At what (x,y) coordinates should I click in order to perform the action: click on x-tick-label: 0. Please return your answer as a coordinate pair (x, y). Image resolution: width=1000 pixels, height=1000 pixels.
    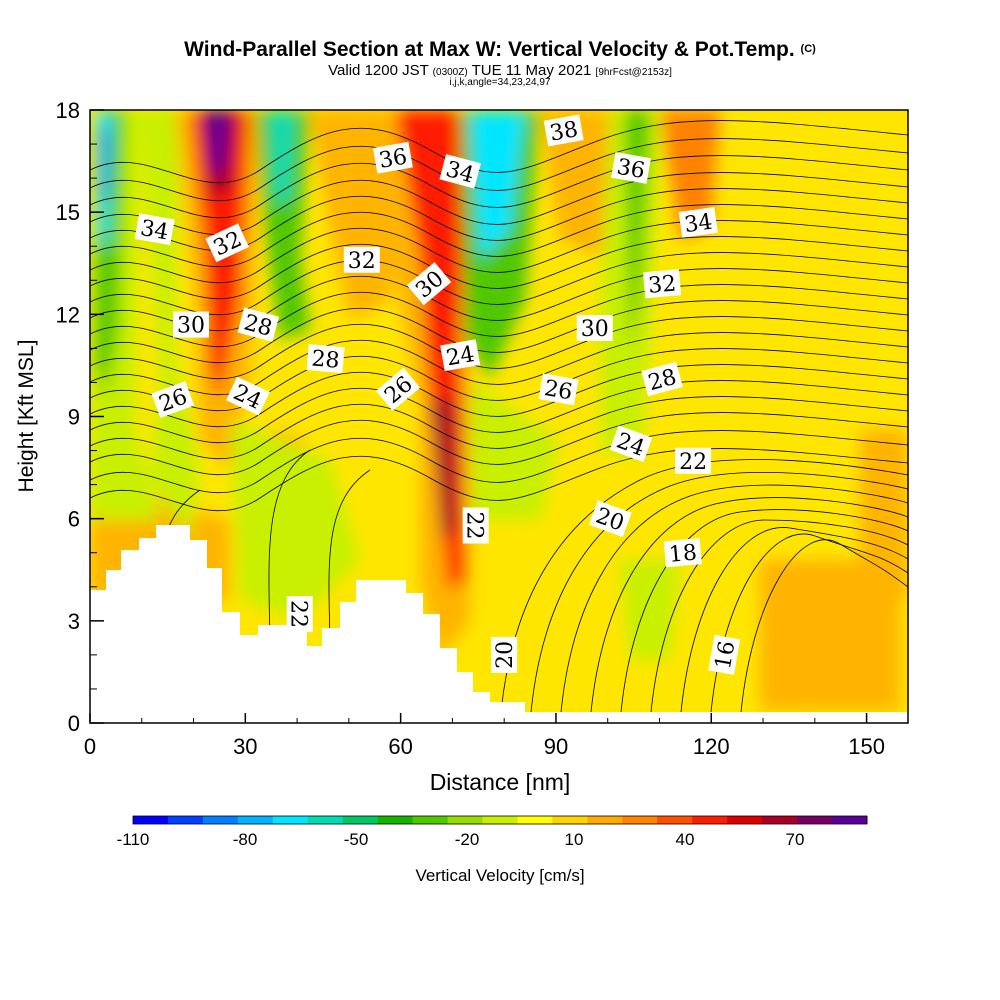
    Looking at the image, I should click on (90, 746).